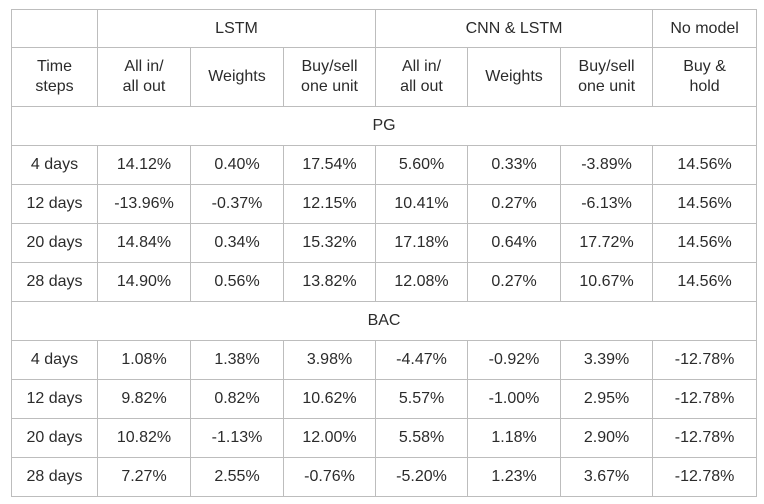  Describe the element at coordinates (237, 438) in the screenshot. I see `value-cell: -1.13%` at that location.